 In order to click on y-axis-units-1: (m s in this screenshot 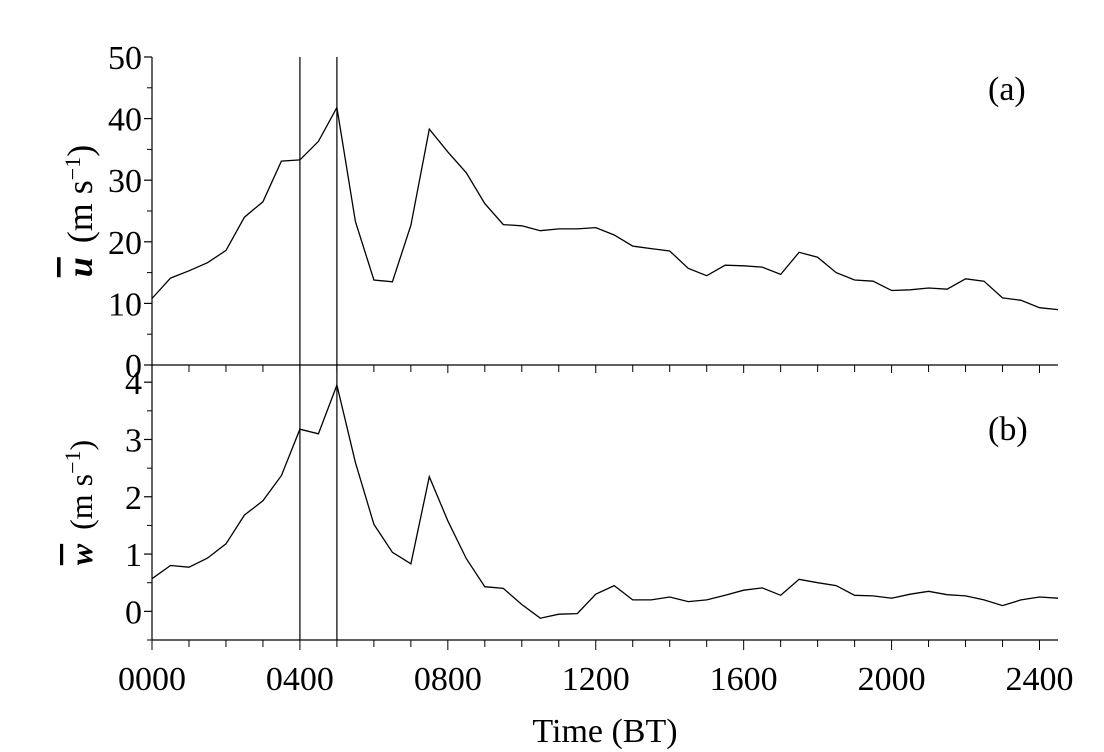, I will do `click(80, 211)`.